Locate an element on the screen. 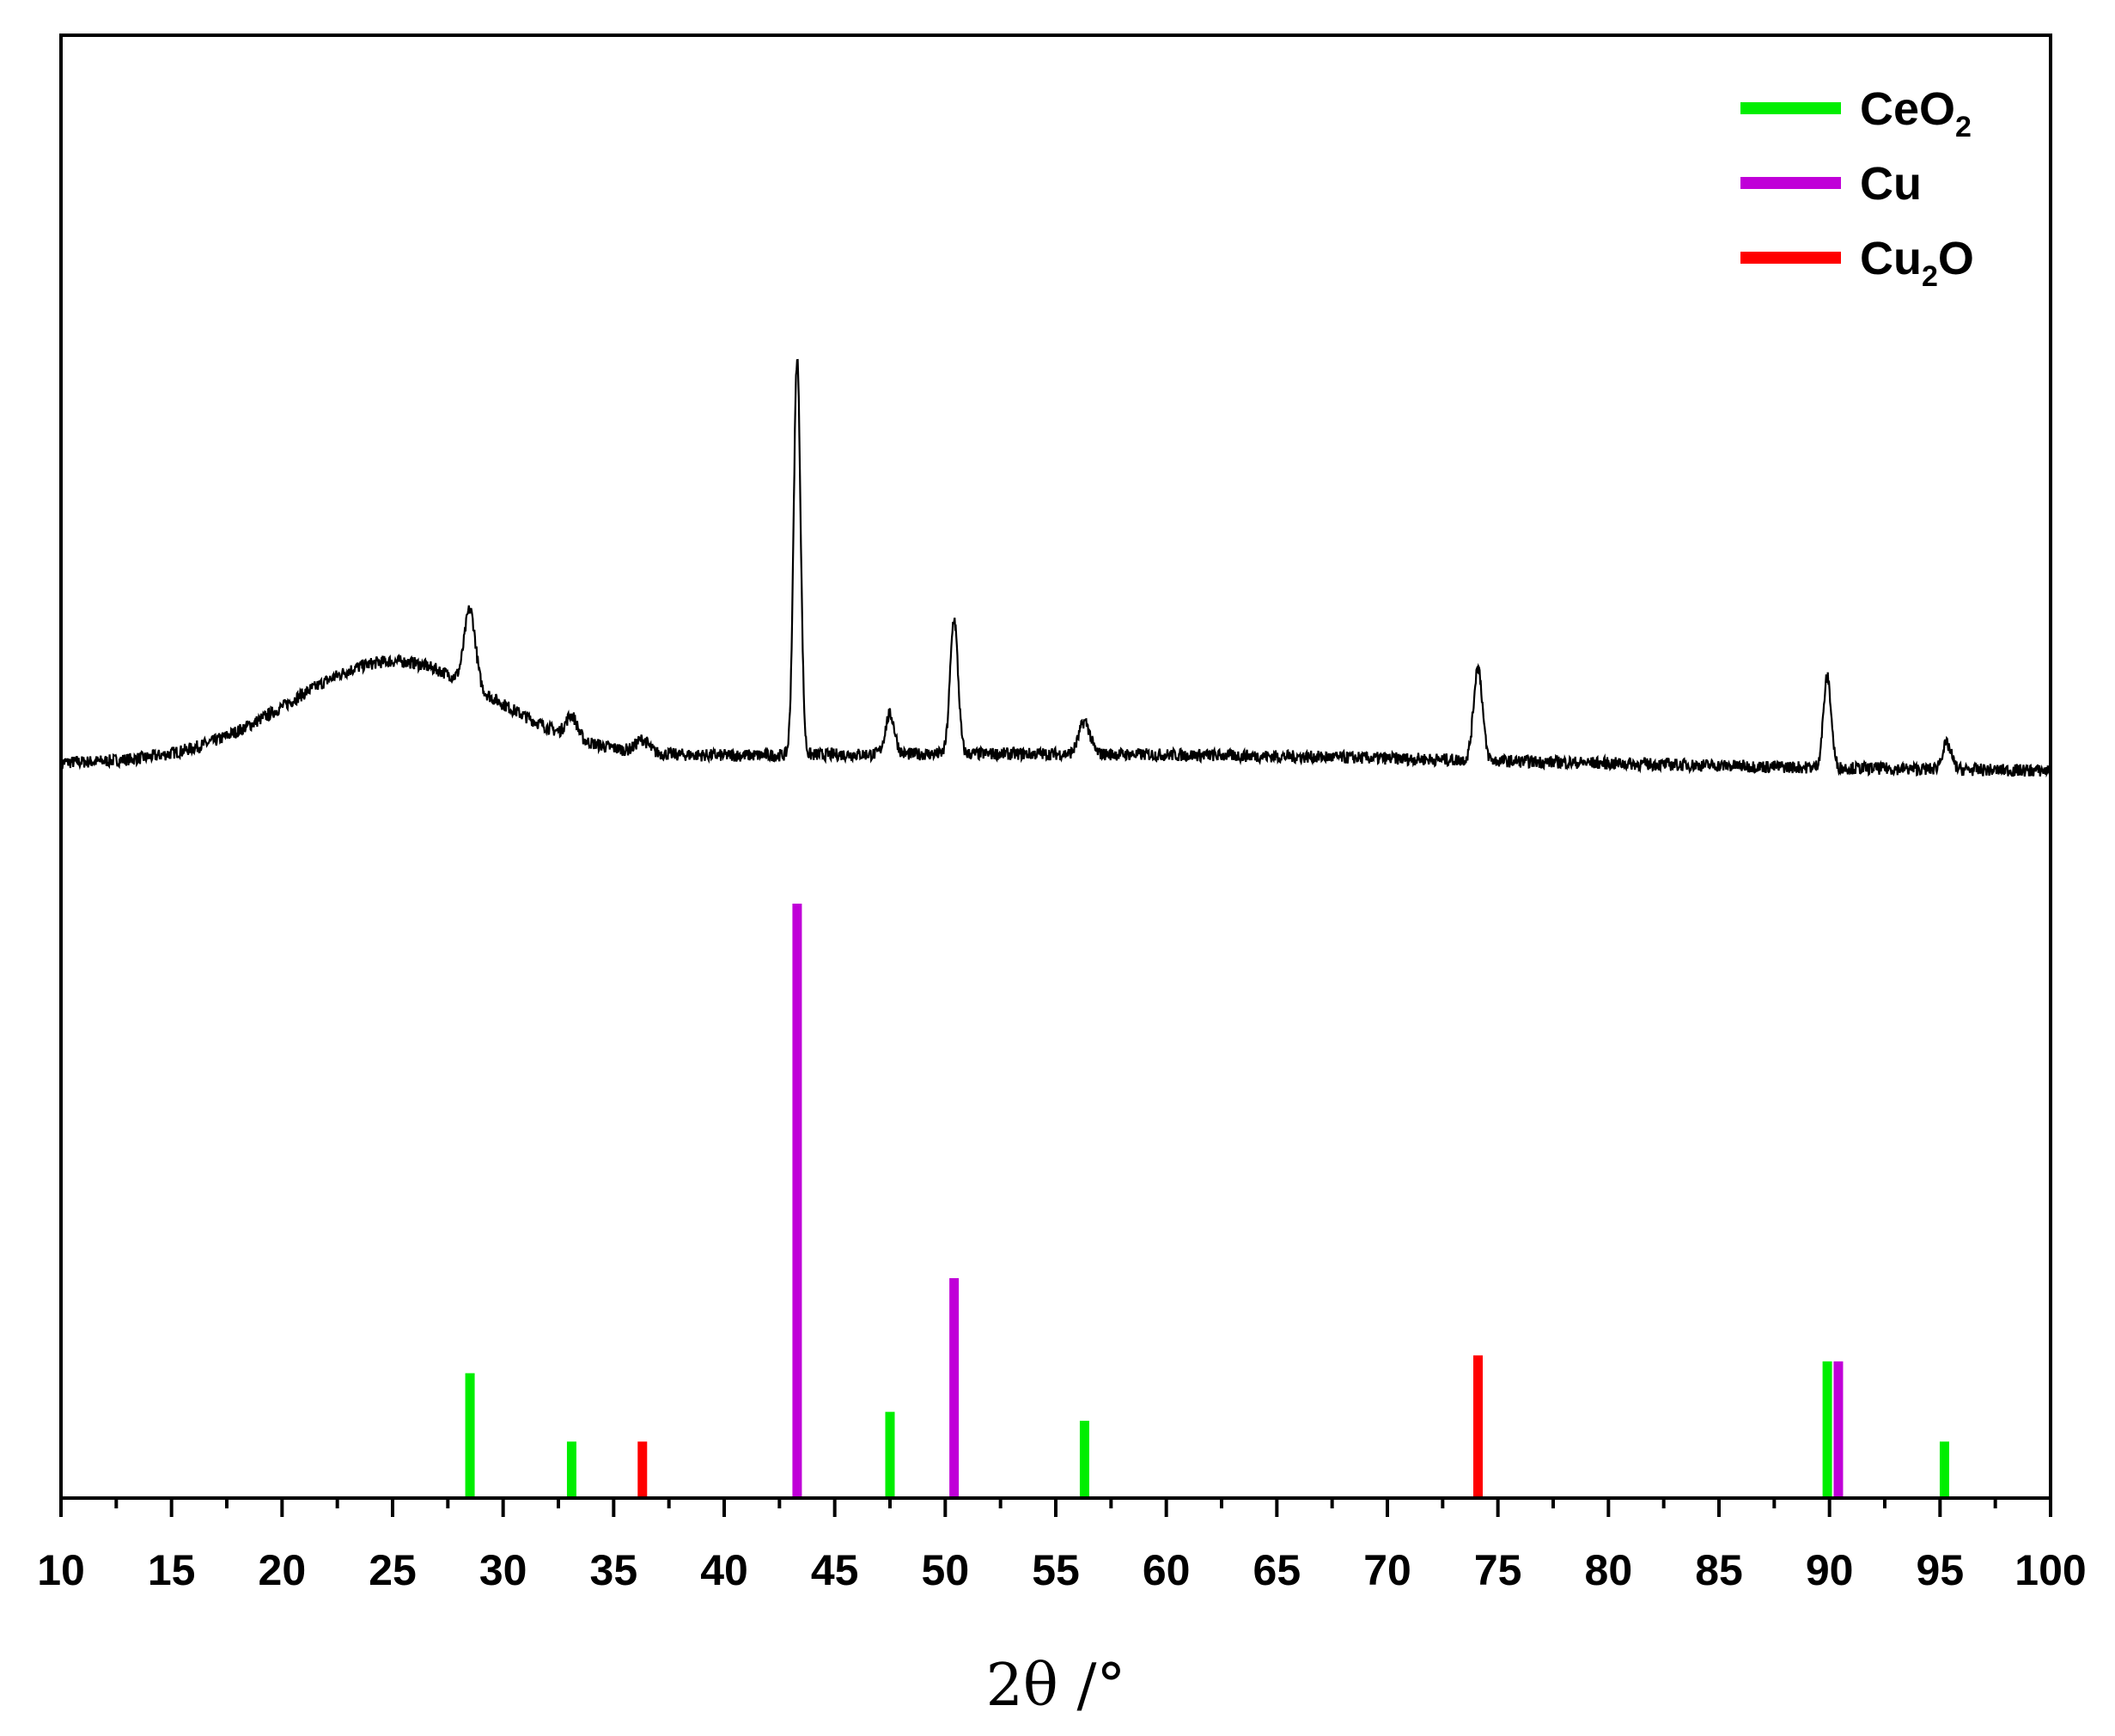 Image resolution: width=2115 pixels, height=1736 pixels. x-tick-label: 30 is located at coordinates (503, 1570).